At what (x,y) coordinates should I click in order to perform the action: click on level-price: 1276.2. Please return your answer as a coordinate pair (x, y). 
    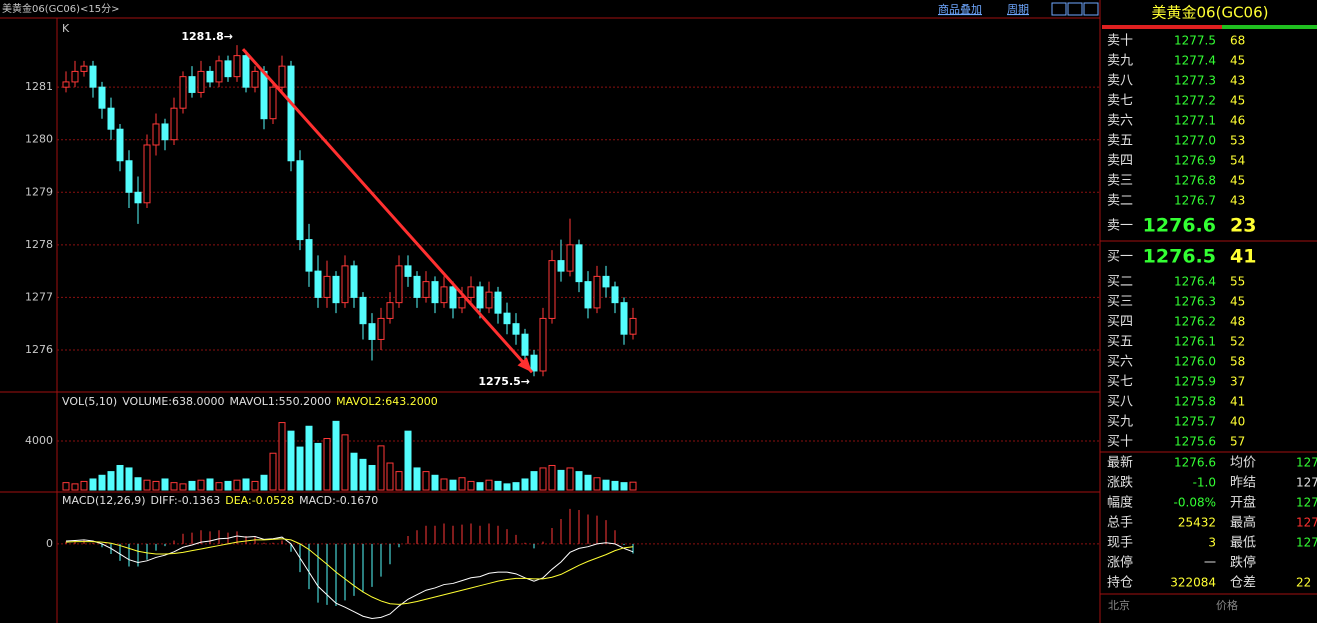
    Looking at the image, I should click on (1195, 322).